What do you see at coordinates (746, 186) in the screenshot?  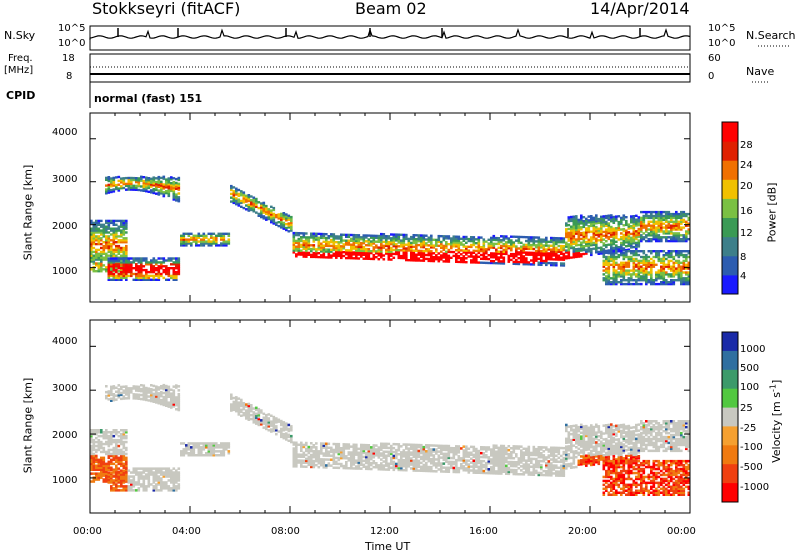 I see `power-cb-20: 20` at bounding box center [746, 186].